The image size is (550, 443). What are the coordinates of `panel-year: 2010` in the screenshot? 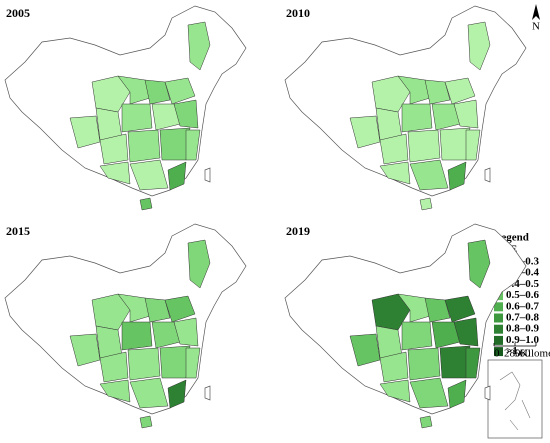 It's located at (298, 13).